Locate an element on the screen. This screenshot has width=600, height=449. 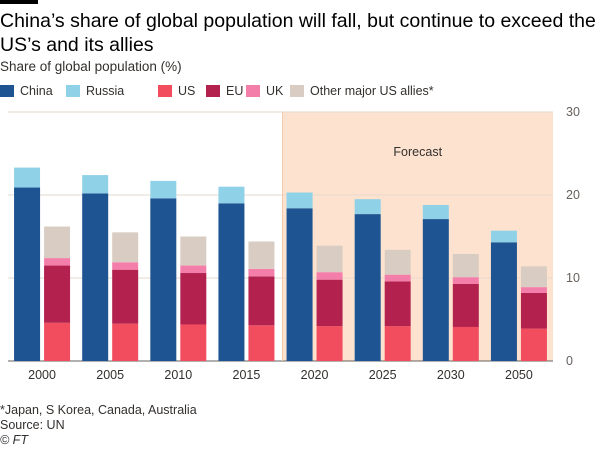
bar-us-2000 is located at coordinates (57, 341).